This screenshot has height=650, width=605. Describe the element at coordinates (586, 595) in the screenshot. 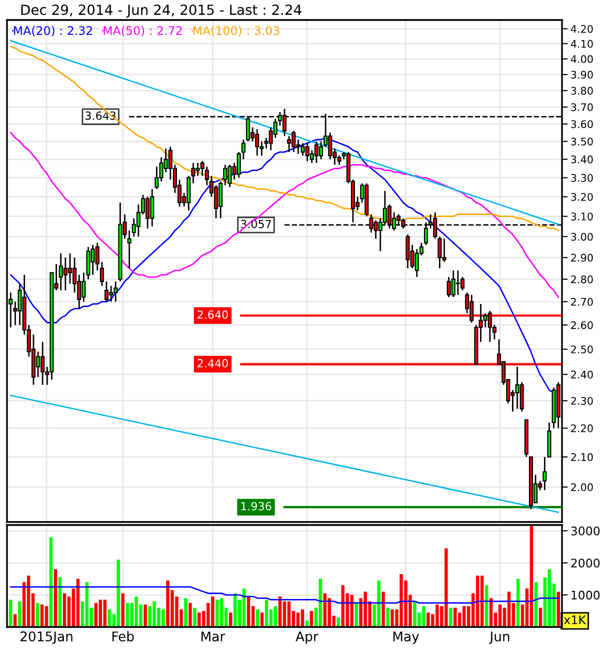

I see `y-tick-label: 1000` at that location.